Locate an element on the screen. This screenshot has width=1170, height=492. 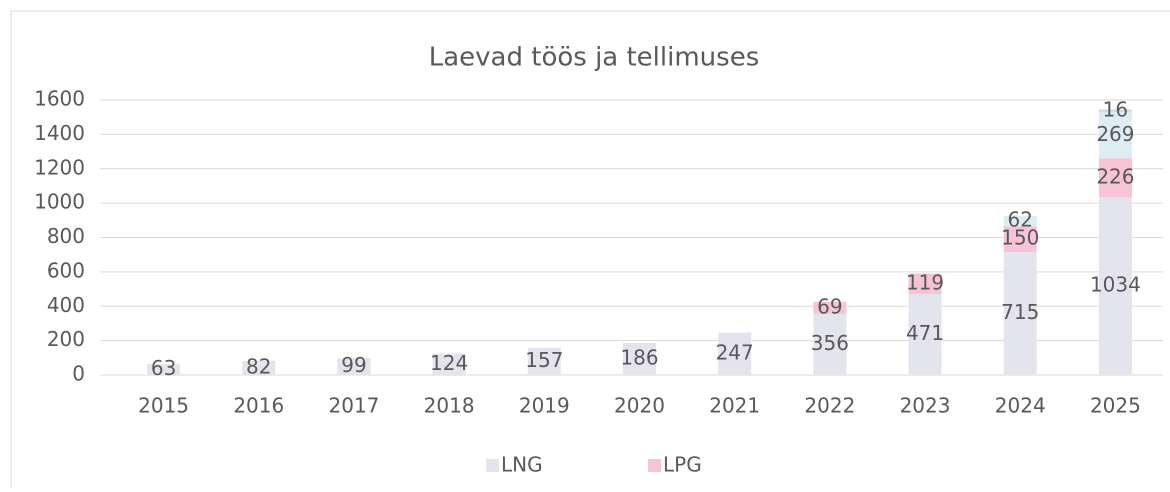
data-label: 1034 is located at coordinates (1115, 285).